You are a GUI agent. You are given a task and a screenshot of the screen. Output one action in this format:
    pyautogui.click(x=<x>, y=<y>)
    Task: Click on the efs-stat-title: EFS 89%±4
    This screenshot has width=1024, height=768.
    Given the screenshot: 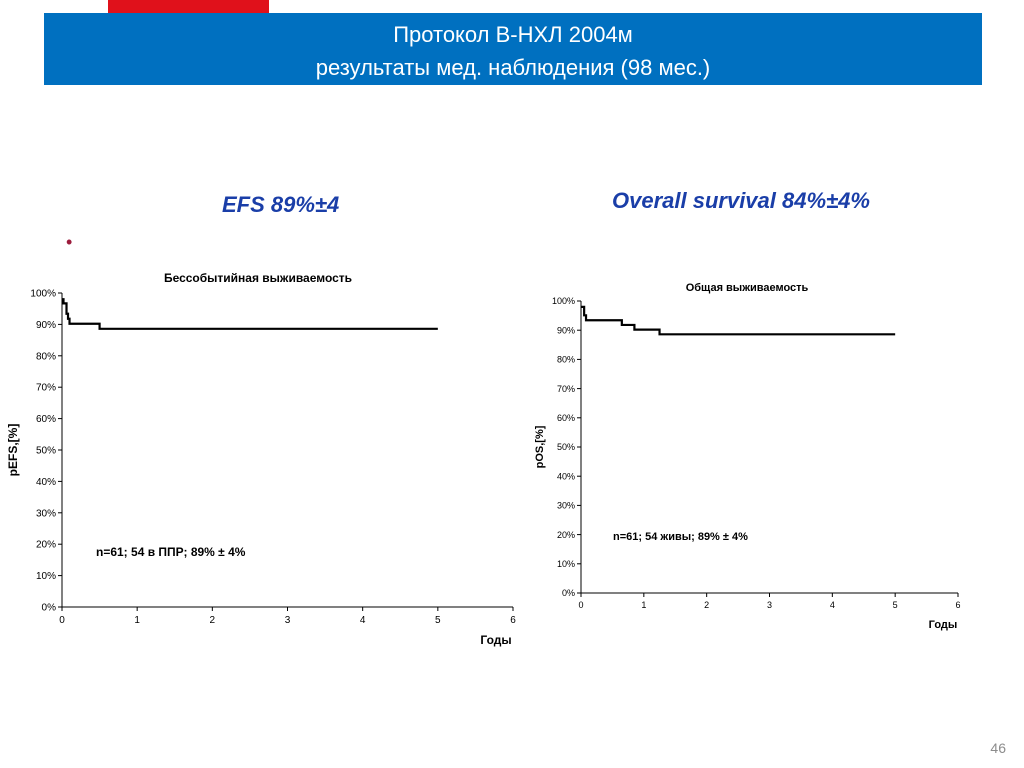 What is the action you would take?
    pyautogui.click(x=281, y=204)
    